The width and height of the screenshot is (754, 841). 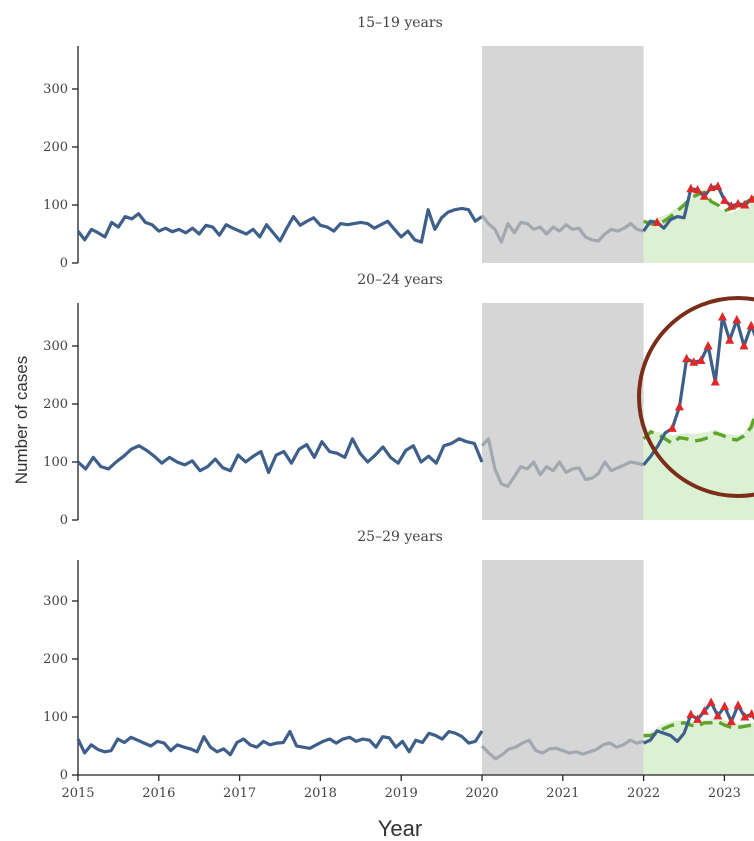 What do you see at coordinates (401, 793) in the screenshot?
I see `x-tick-label: 2019` at bounding box center [401, 793].